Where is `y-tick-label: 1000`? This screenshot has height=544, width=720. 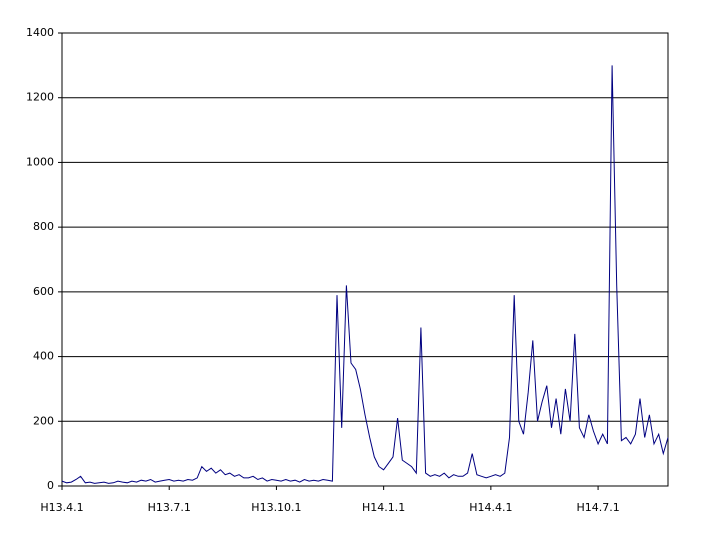 y-tick-label: 1000 is located at coordinates (40, 161).